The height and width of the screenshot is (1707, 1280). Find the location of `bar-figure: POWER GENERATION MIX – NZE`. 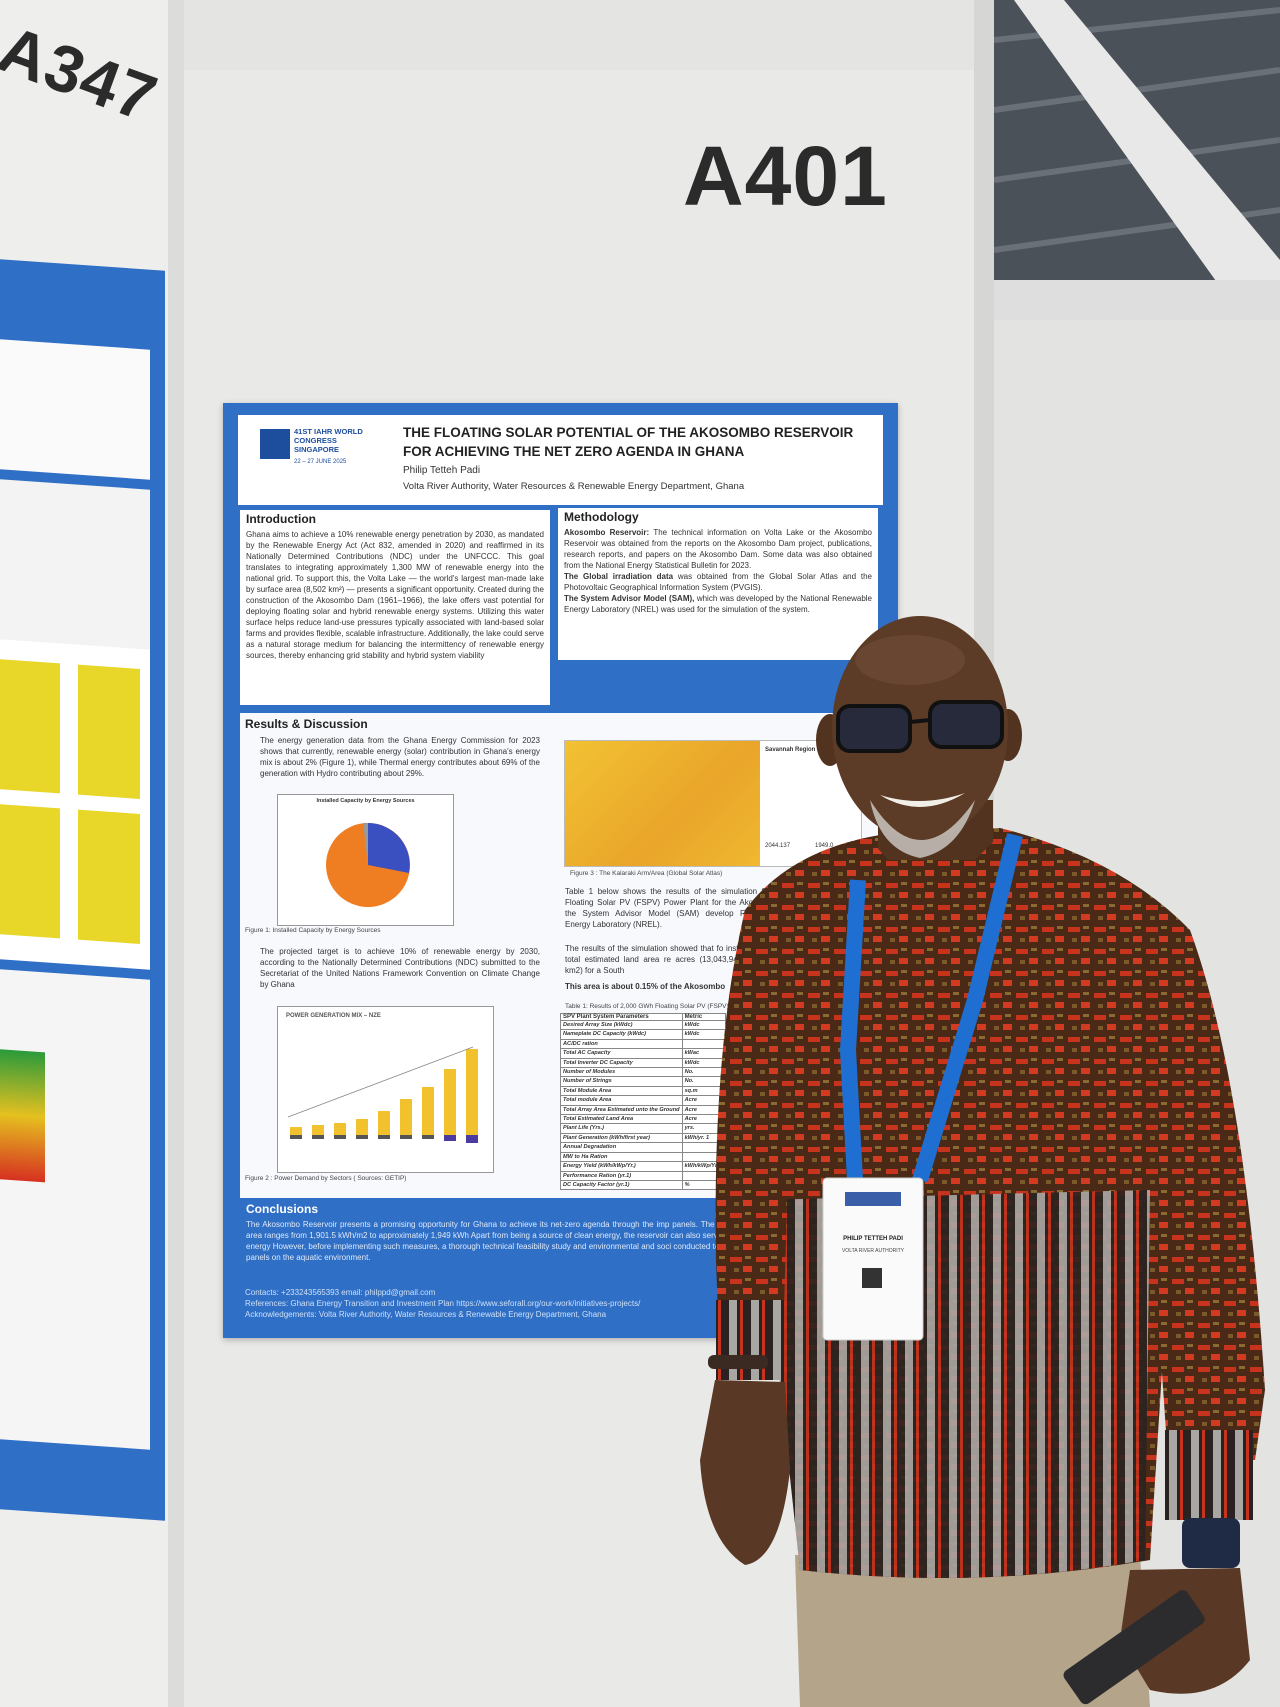

bar-figure: POWER GENERATION MIX – NZE is located at coordinates (385, 1089).